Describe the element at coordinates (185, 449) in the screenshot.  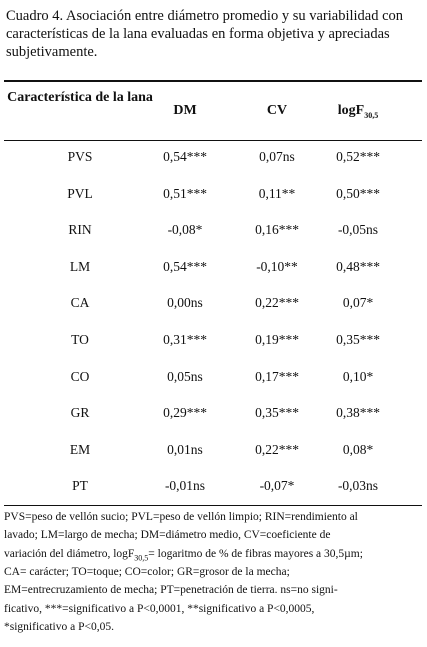
I see `table-cell: 0,01ns` at that location.